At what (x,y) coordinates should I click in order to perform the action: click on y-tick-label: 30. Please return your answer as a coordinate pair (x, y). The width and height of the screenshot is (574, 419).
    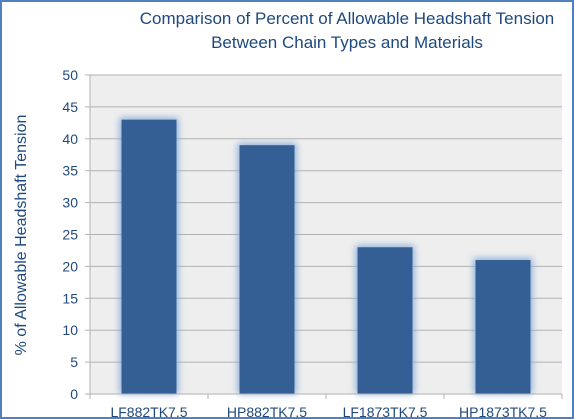
    Looking at the image, I should click on (70, 203).